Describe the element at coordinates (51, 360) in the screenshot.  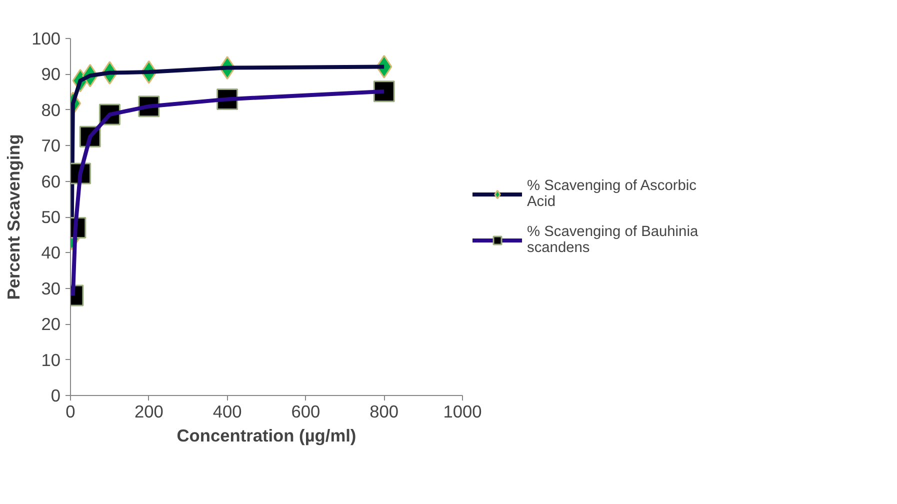
I see `y-tick-label: 10` at that location.